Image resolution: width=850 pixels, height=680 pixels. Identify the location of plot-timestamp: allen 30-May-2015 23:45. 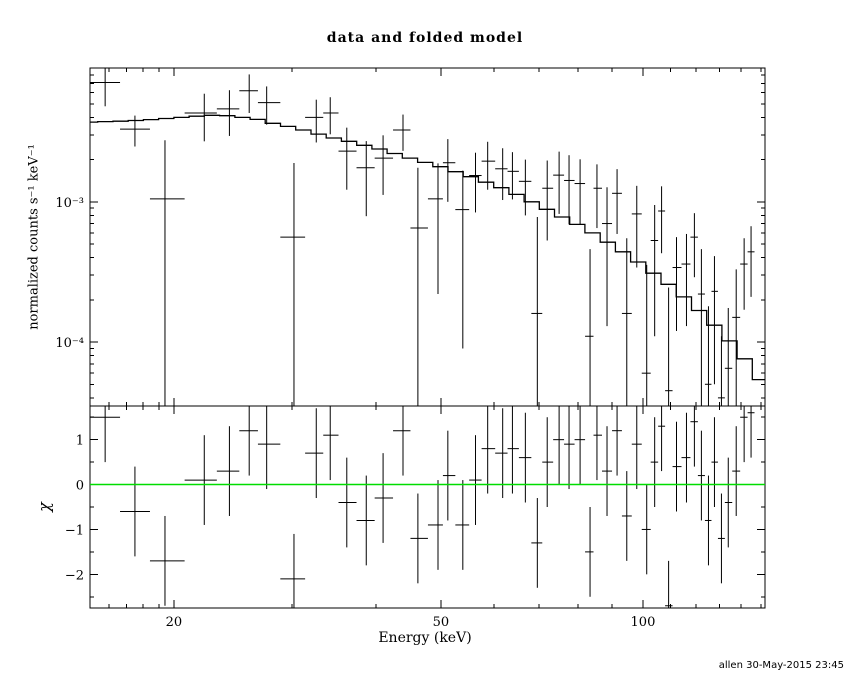
(781, 665).